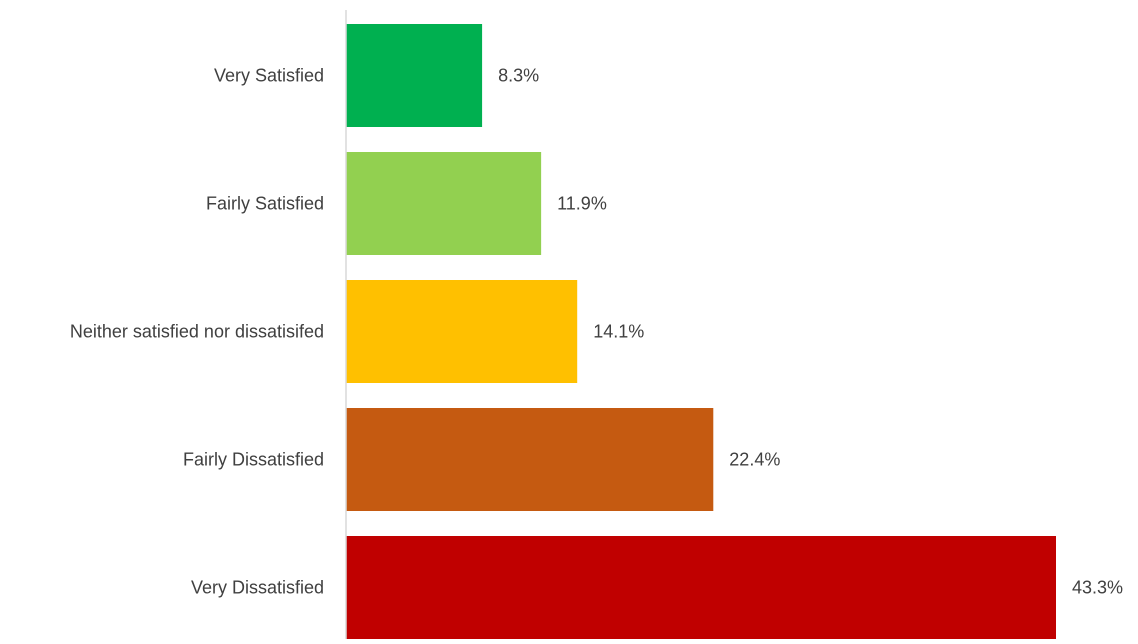  I want to click on bar-fairly-dissatisfied, so click(530, 459).